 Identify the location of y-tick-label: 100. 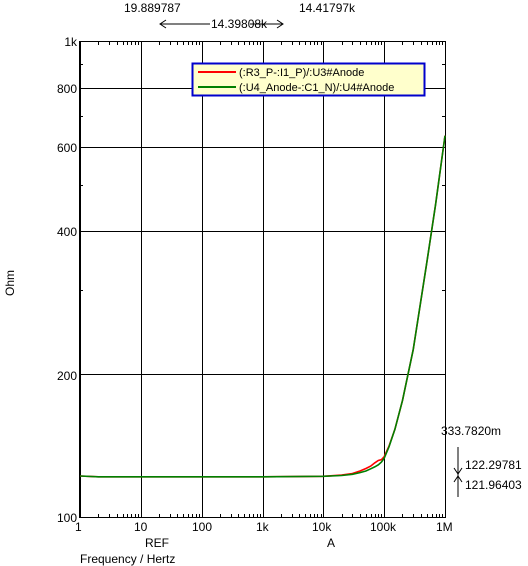
(66, 518).